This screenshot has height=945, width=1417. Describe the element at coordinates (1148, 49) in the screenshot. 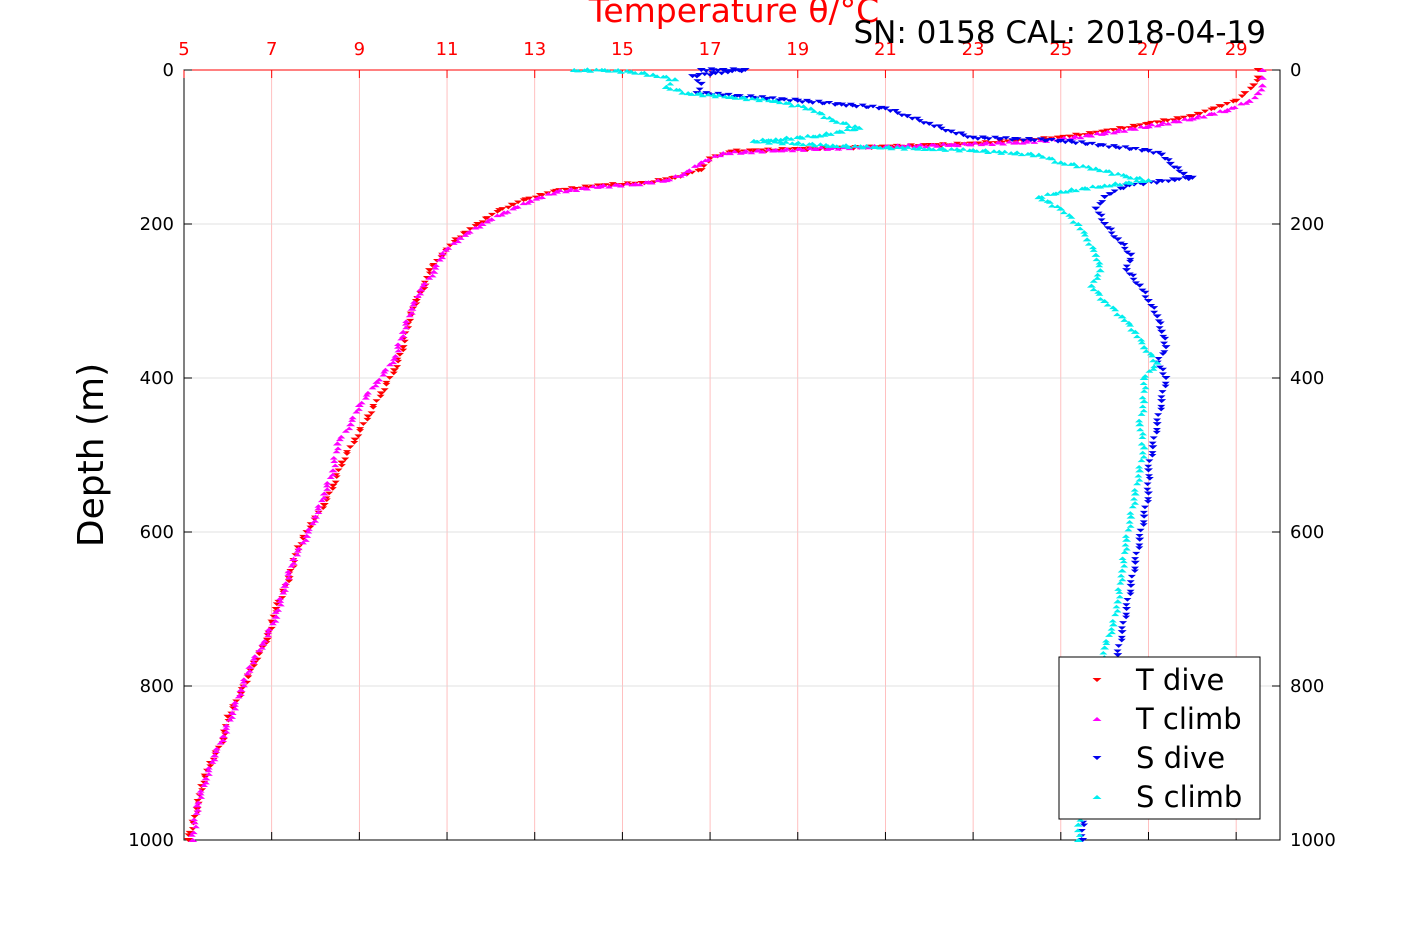

I see `x-tick-label: 27` at that location.